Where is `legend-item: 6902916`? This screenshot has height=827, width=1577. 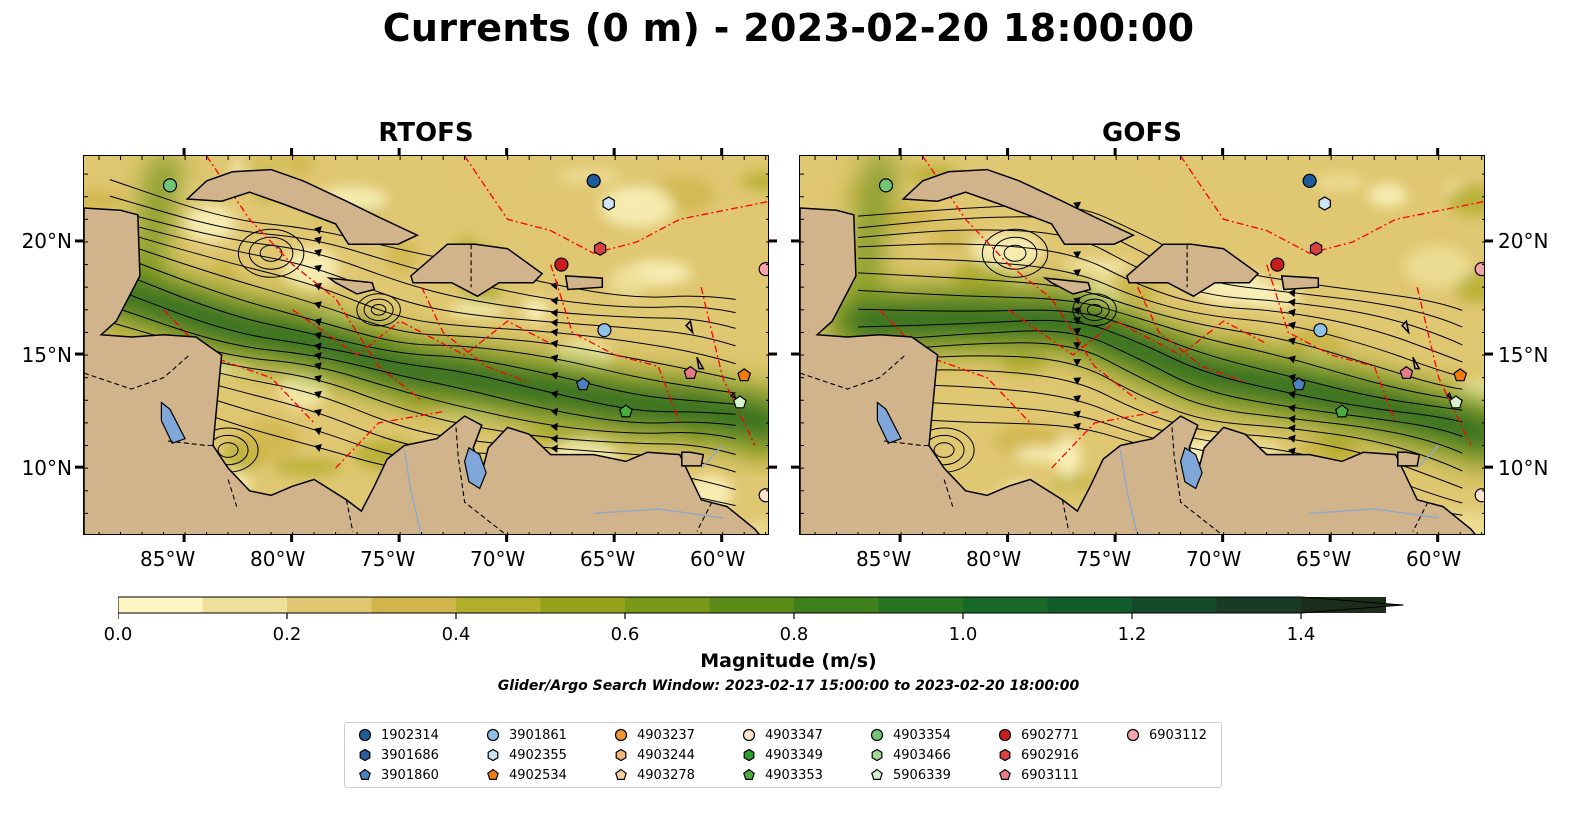 legend-item: 6902916 is located at coordinates (1038, 755).